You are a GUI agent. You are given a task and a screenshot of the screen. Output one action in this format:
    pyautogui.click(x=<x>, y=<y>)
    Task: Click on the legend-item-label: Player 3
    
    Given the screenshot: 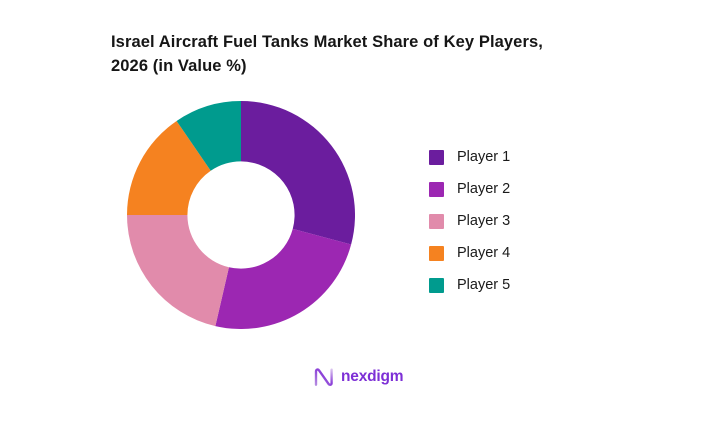 What is the action you would take?
    pyautogui.click(x=484, y=221)
    